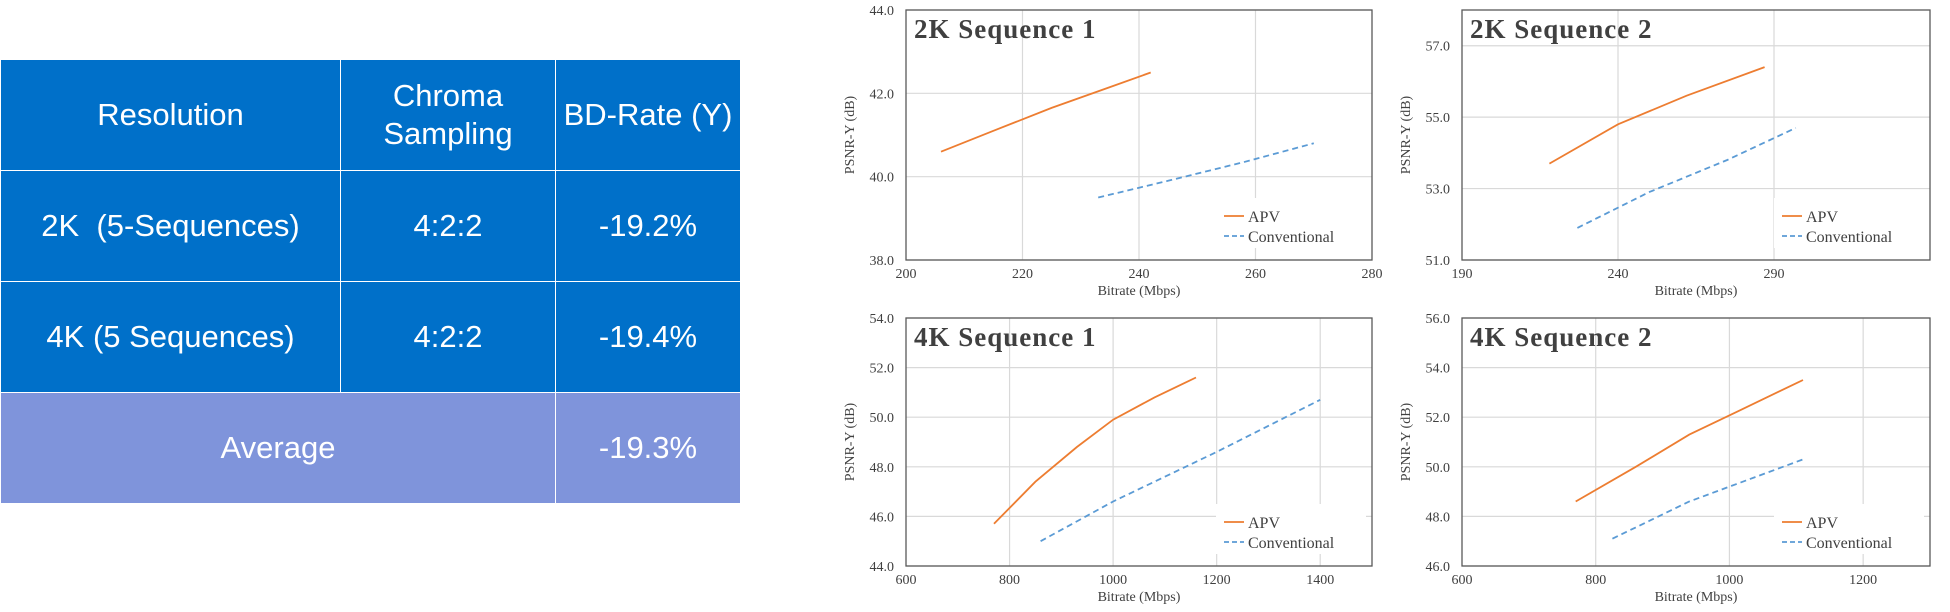 The image size is (1950, 612). I want to click on header-bd-rate: BD-Rate (Y), so click(648, 115).